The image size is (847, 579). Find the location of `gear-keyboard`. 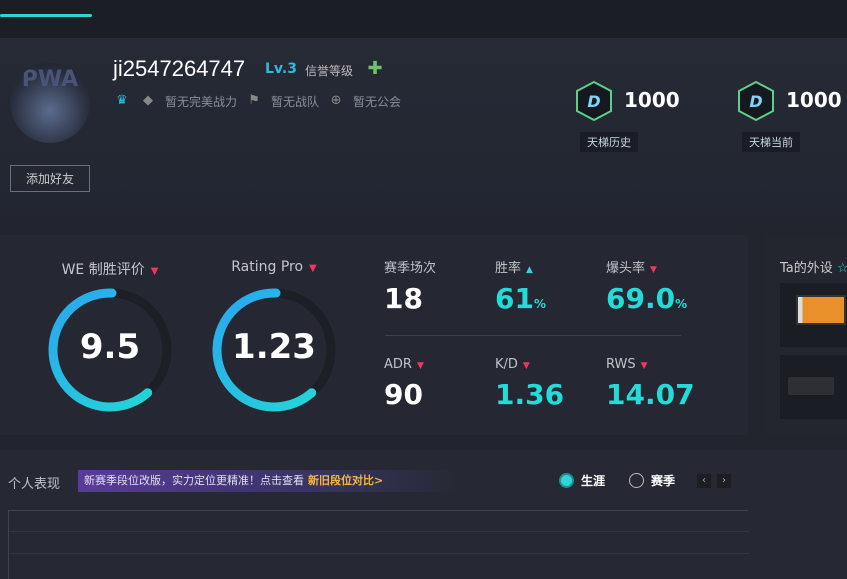

gear-keyboard is located at coordinates (813, 387).